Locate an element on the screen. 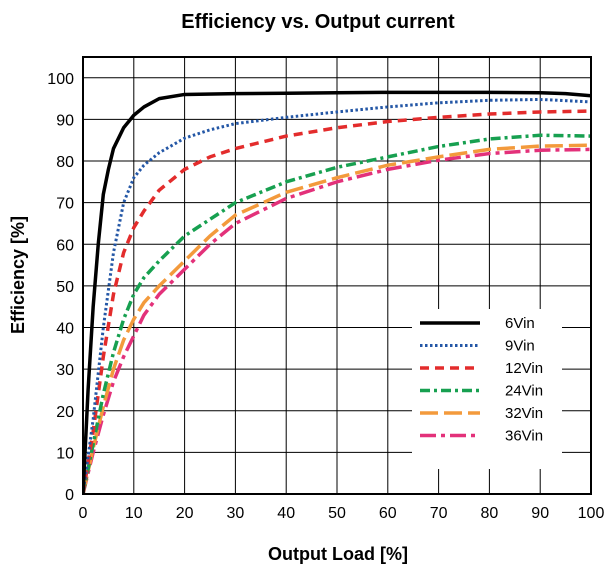 The height and width of the screenshot is (572, 608). x-tick-label: 30 is located at coordinates (236, 513).